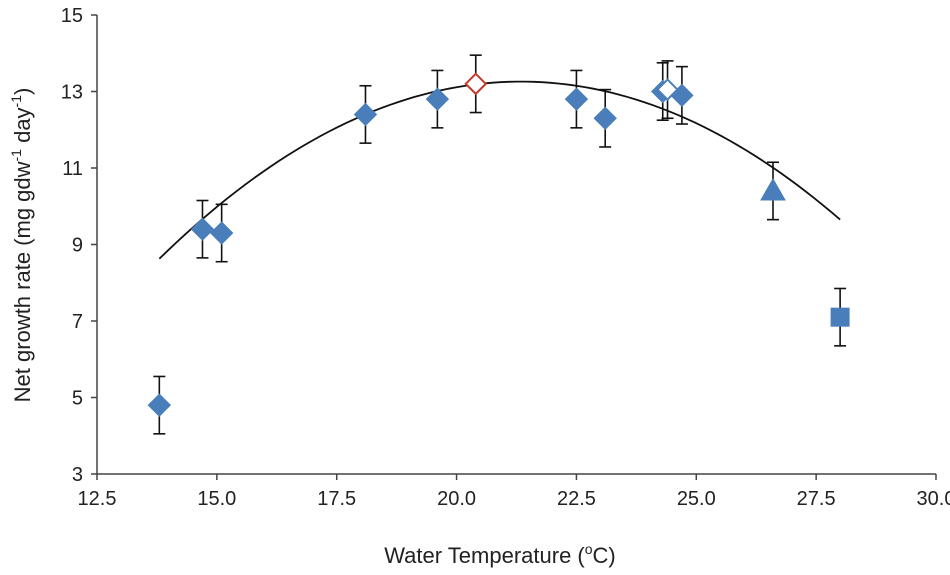  Describe the element at coordinates (696, 499) in the screenshot. I see `x-tick-label: 25.0` at that location.